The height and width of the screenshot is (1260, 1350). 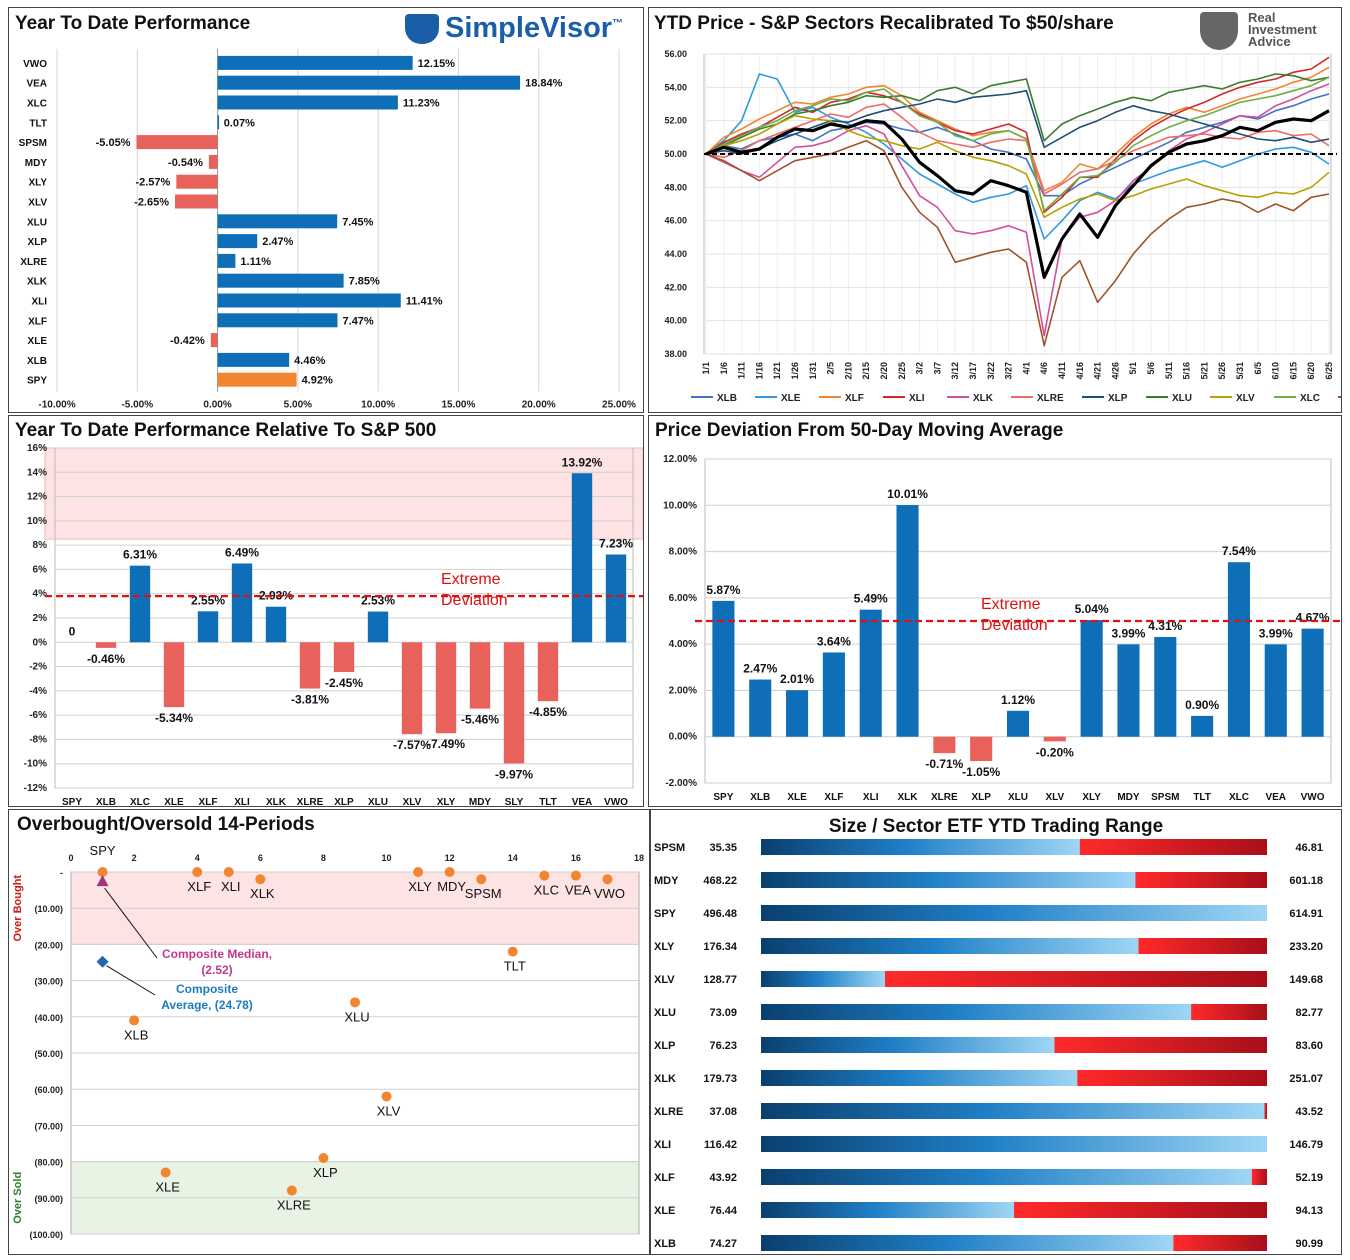 I want to click on dev-data-label: 0.90%, so click(x=1202, y=705).